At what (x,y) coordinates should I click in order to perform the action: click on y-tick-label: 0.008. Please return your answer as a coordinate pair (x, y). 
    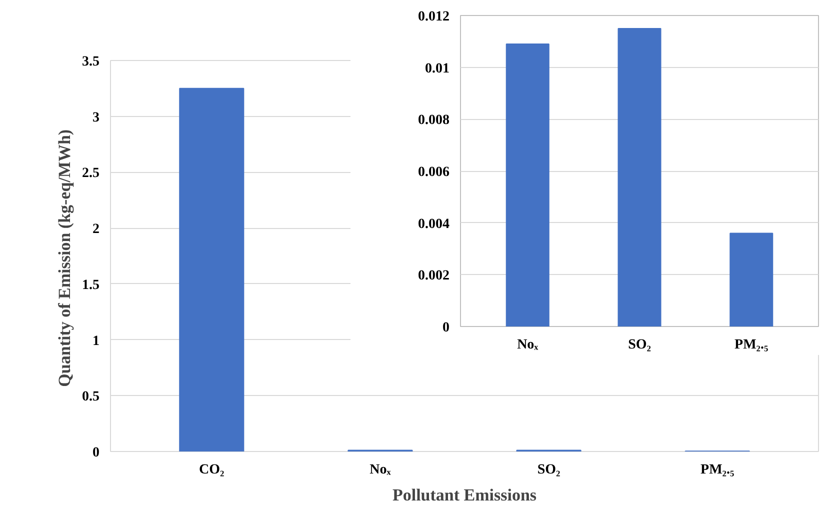
    Looking at the image, I should click on (434, 120).